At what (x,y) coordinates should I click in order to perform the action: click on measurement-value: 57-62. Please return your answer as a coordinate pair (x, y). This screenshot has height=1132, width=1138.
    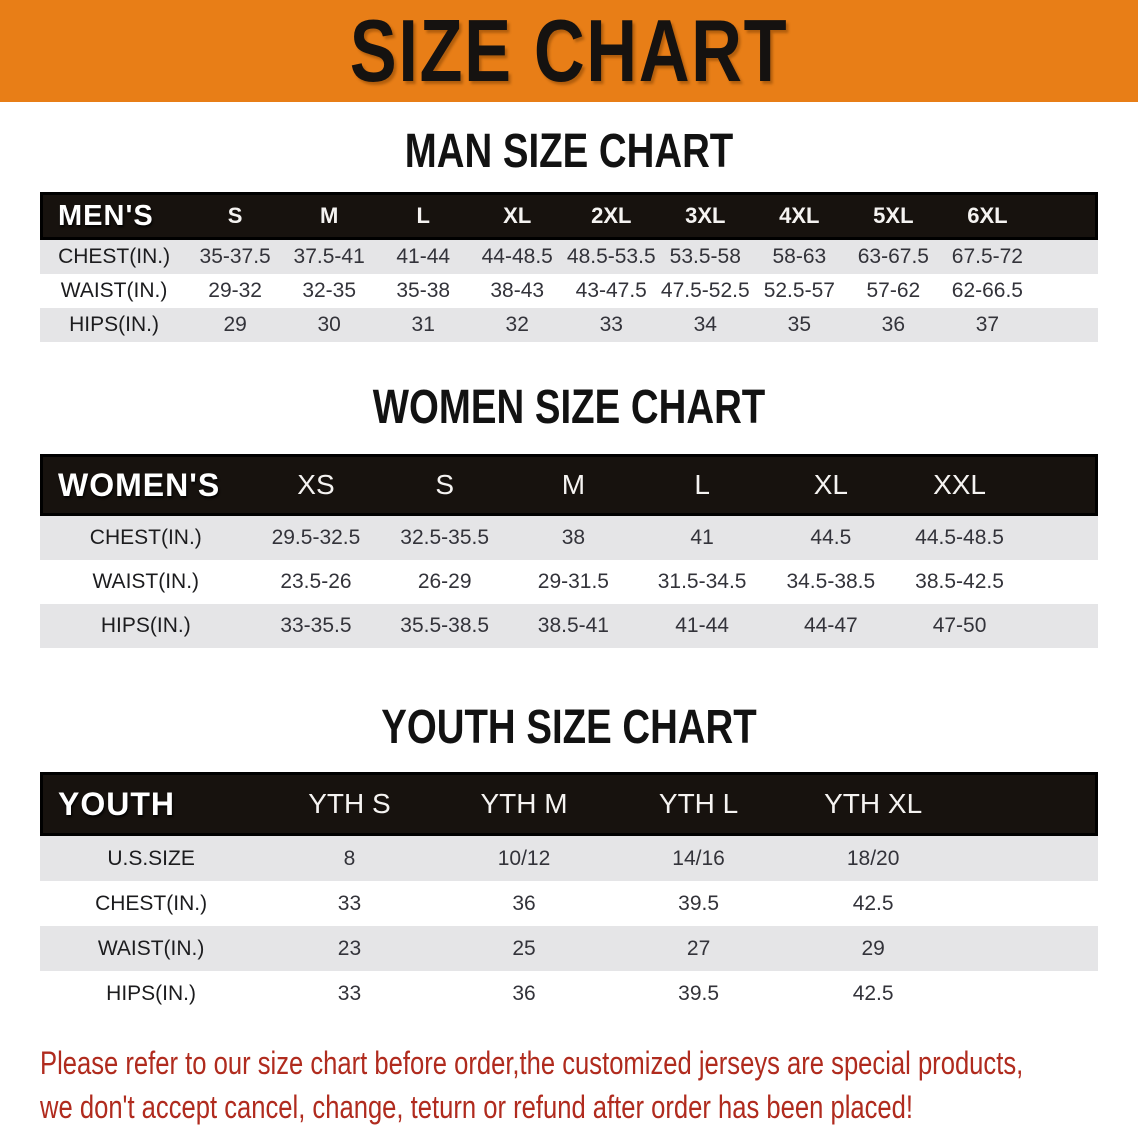
    Looking at the image, I should click on (893, 290).